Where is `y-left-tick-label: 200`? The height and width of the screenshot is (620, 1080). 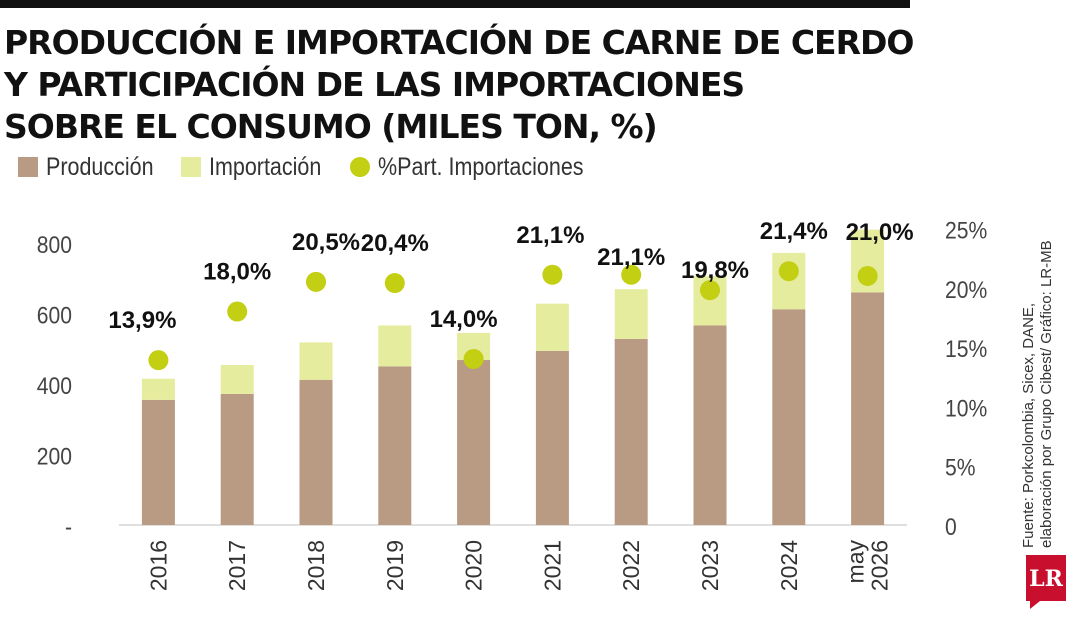
y-left-tick-label: 200 is located at coordinates (54, 456).